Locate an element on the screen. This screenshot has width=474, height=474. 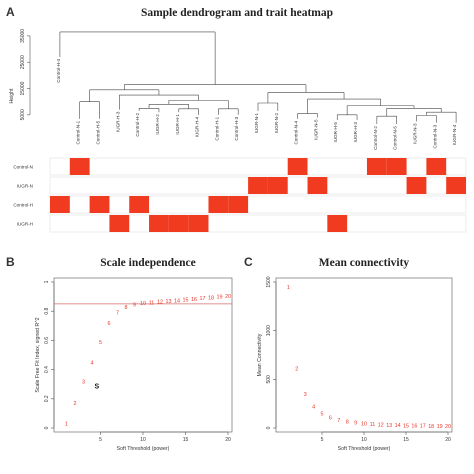
dendro-leaf-label: Control-N-1 is located at coordinates (78, 132).